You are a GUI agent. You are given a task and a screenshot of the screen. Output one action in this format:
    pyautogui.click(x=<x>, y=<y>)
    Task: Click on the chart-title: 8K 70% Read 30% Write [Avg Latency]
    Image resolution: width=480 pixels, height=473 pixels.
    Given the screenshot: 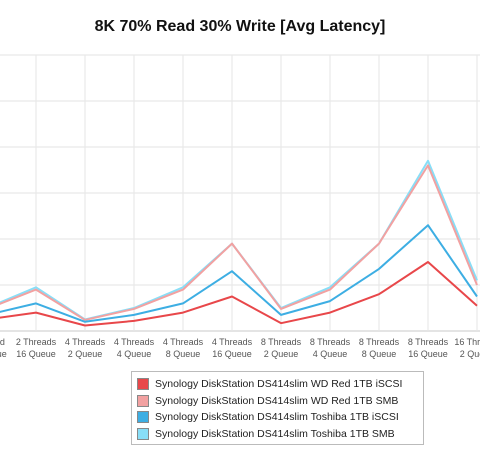 What is the action you would take?
    pyautogui.click(x=240, y=26)
    